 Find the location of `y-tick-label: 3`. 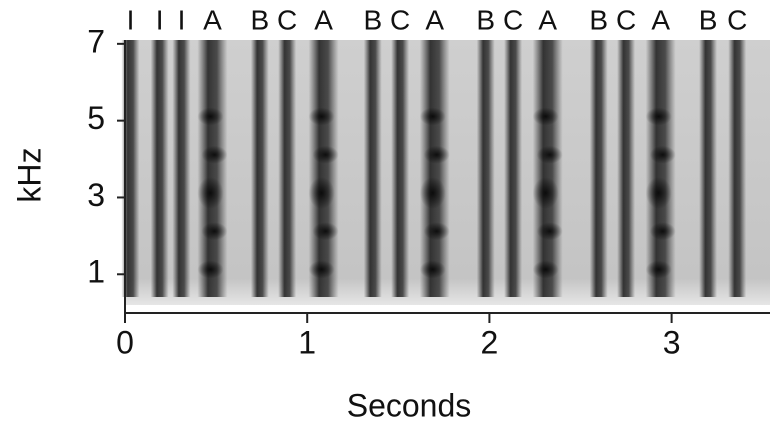

y-tick-label: 3 is located at coordinates (96, 195).